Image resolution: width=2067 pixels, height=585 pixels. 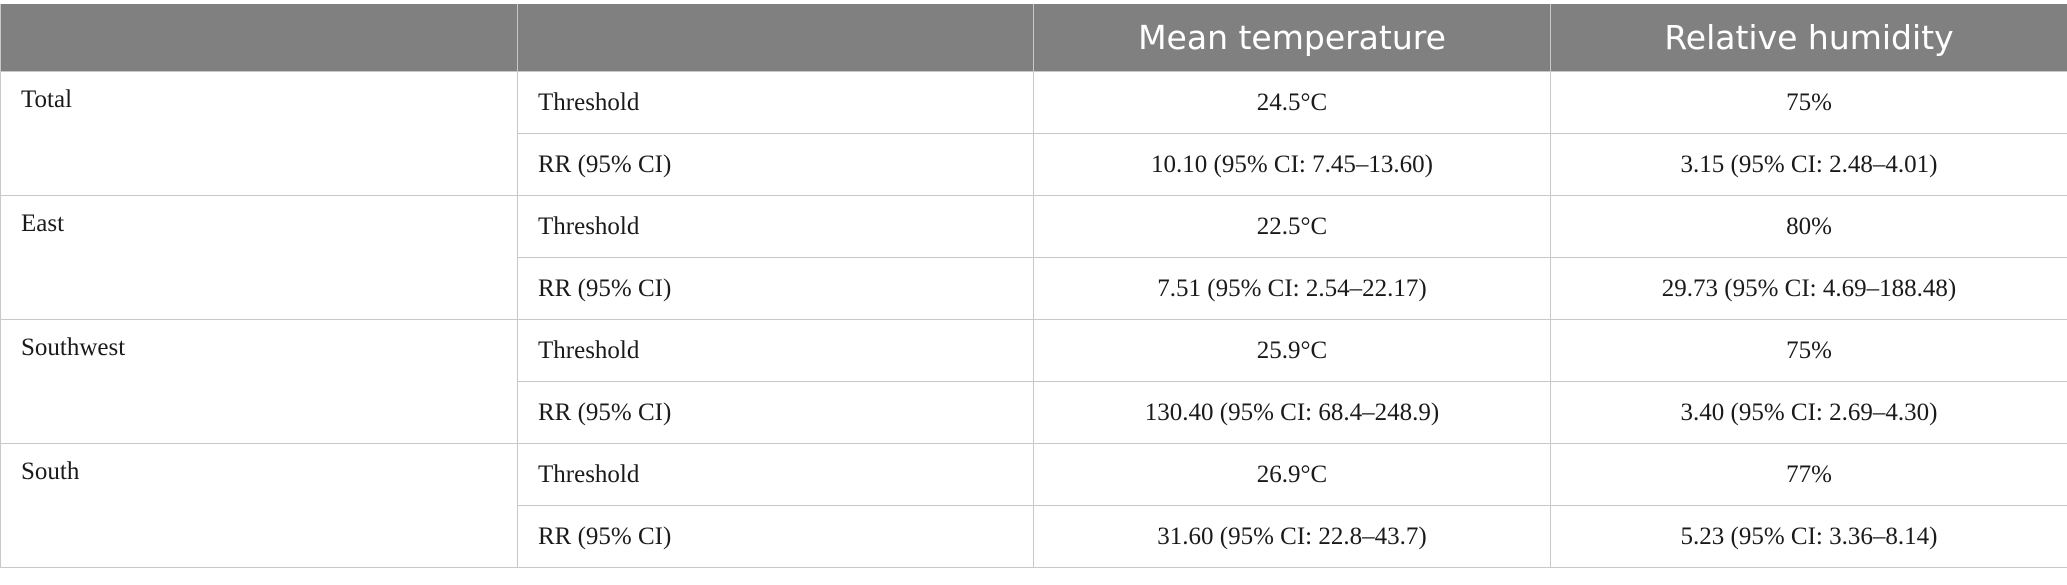 I want to click on mean-temperature-cell: 25.9°C, so click(x=1292, y=350).